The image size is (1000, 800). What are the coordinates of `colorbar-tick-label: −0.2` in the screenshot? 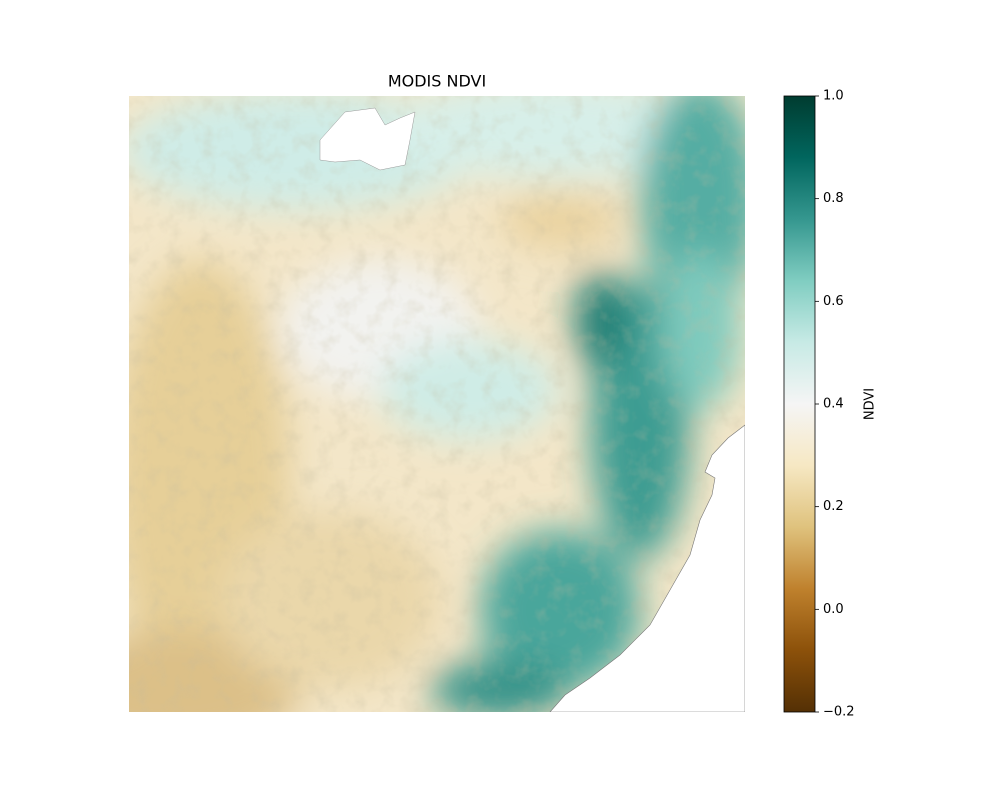 It's located at (839, 712).